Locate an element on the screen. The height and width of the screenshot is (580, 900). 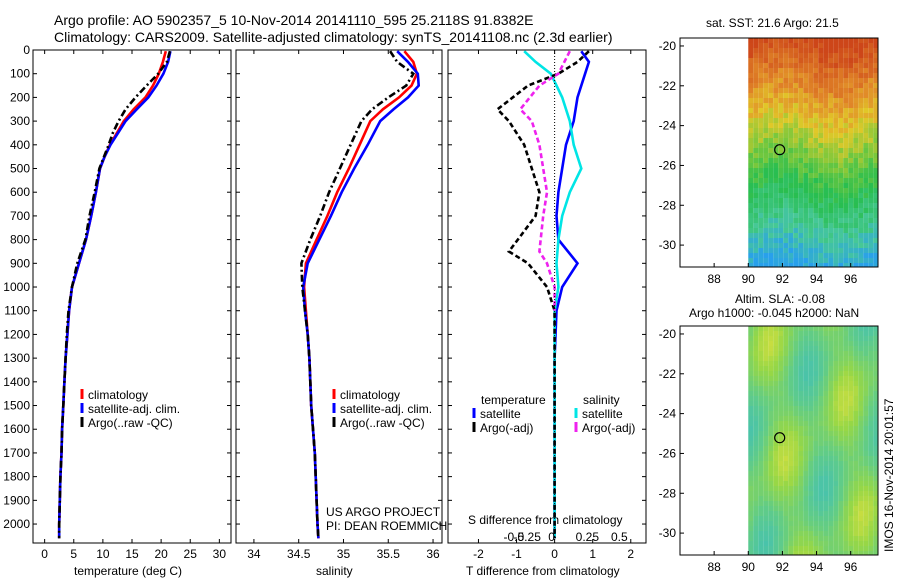
sla_map-frame is located at coordinates (779, 440).